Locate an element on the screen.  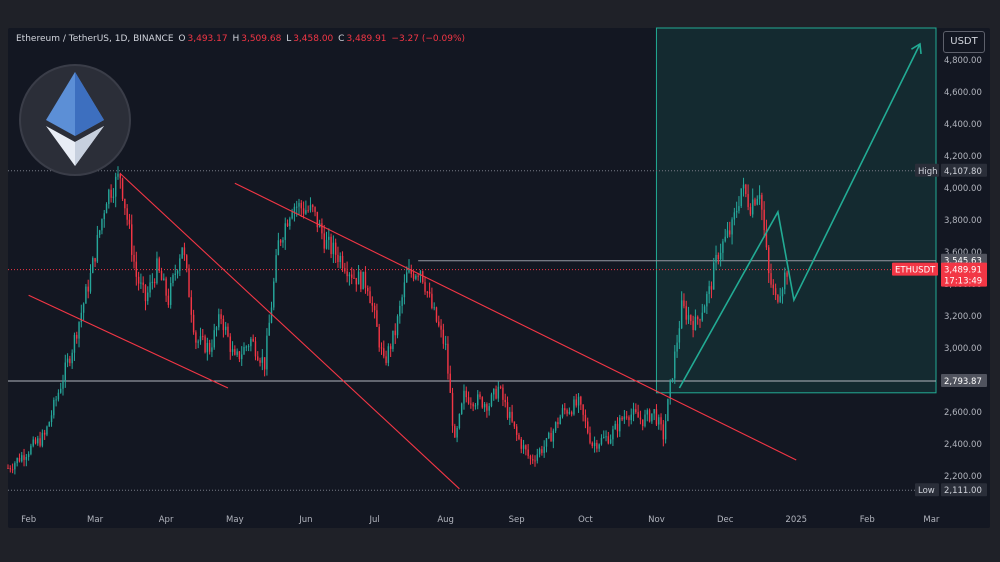
open-label: O is located at coordinates (182, 39).